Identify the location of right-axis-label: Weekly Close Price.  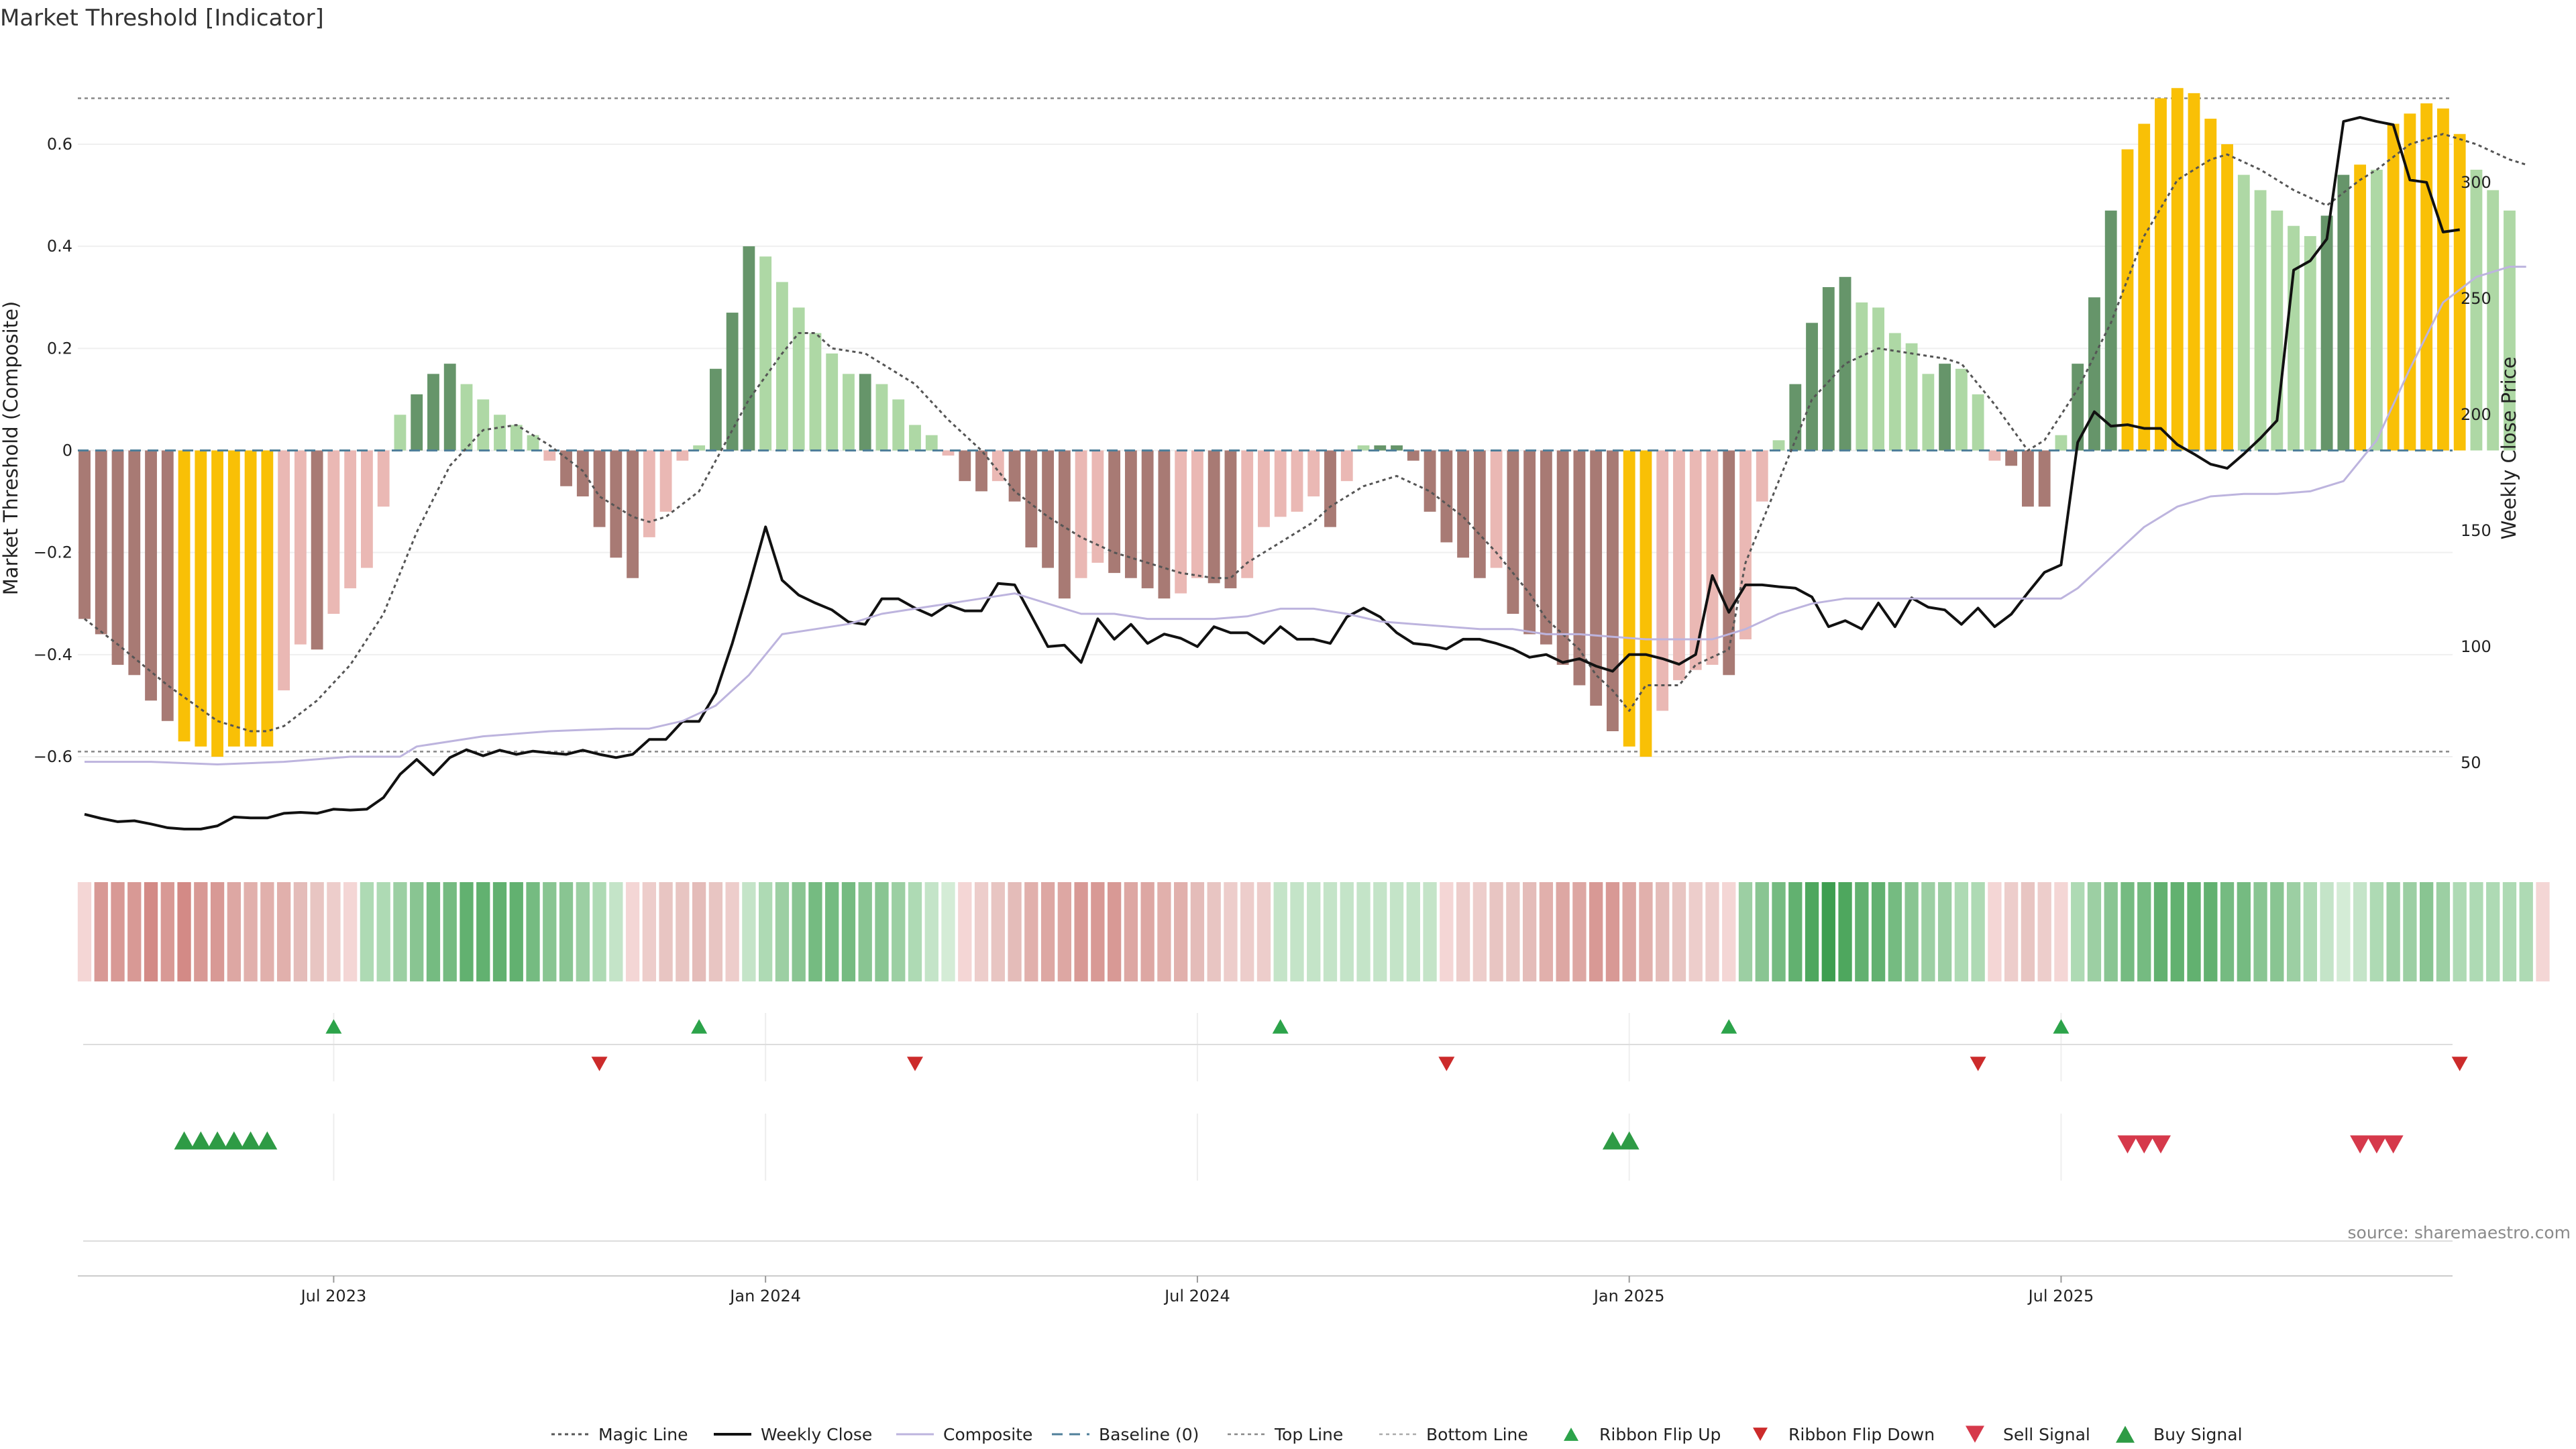
(2509, 448).